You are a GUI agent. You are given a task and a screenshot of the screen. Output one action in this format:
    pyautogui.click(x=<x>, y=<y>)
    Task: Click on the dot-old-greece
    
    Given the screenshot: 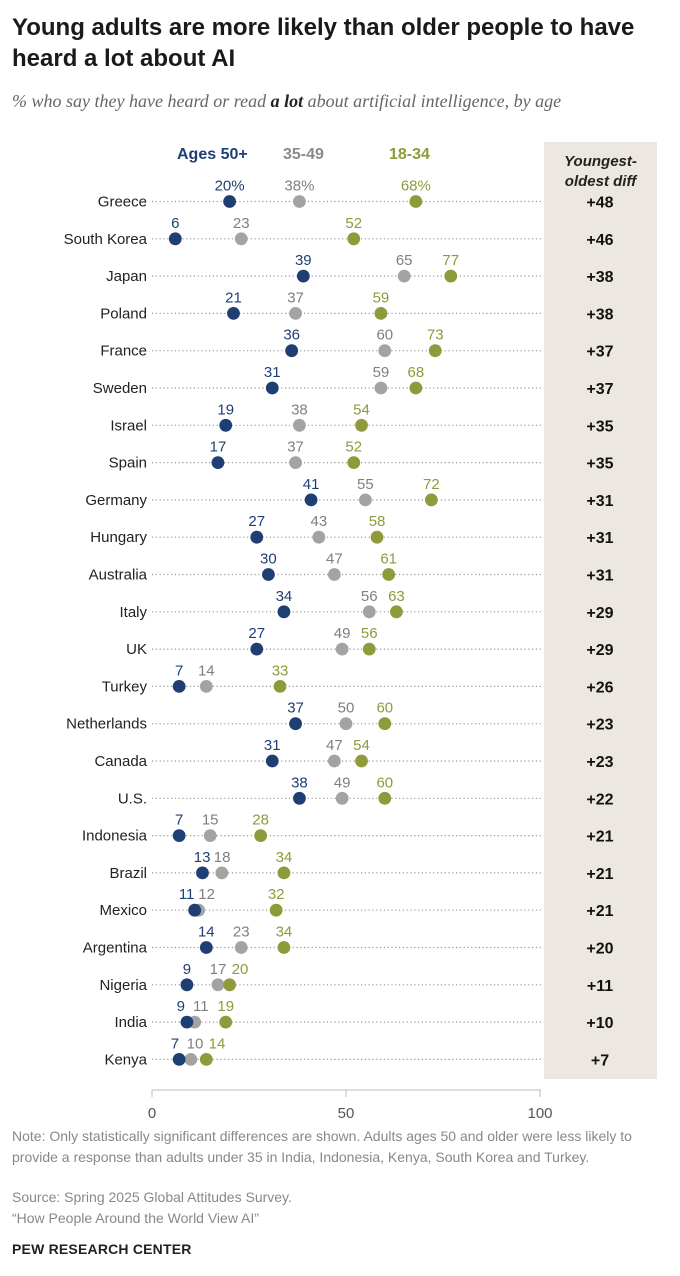 What is the action you would take?
    pyautogui.click(x=230, y=201)
    